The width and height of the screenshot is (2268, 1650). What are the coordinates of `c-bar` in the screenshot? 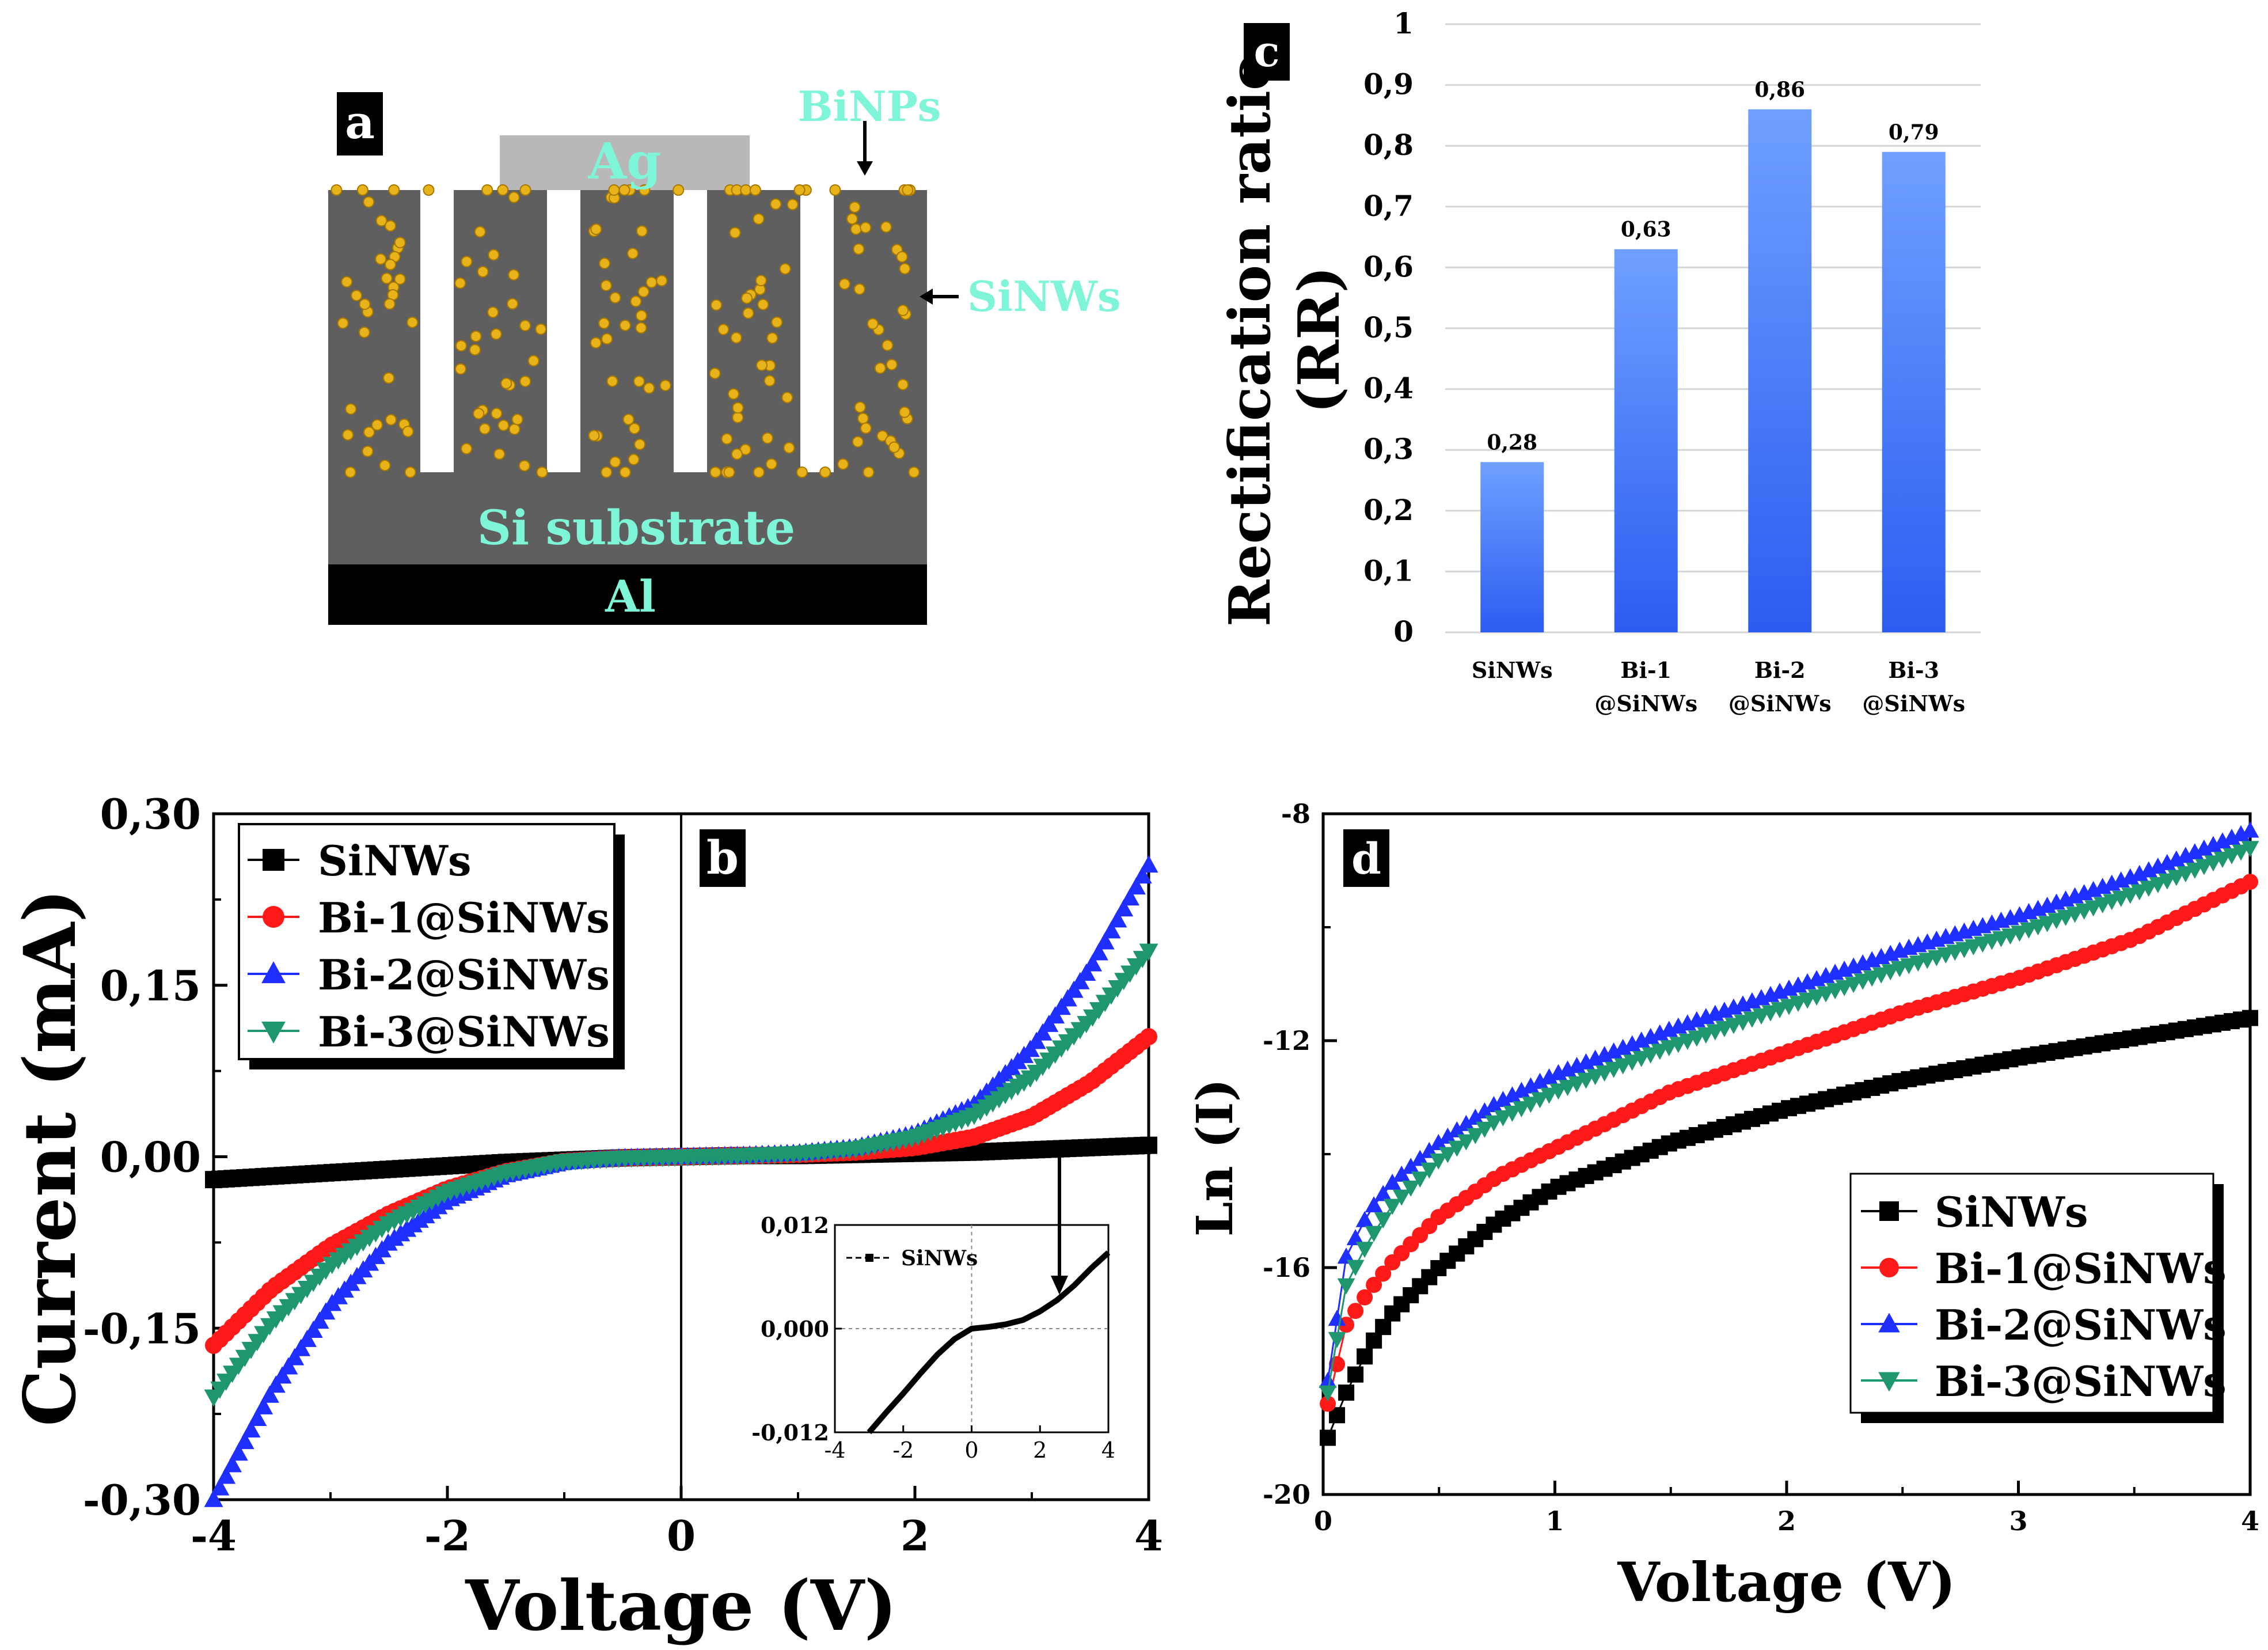 It's located at (1512, 547).